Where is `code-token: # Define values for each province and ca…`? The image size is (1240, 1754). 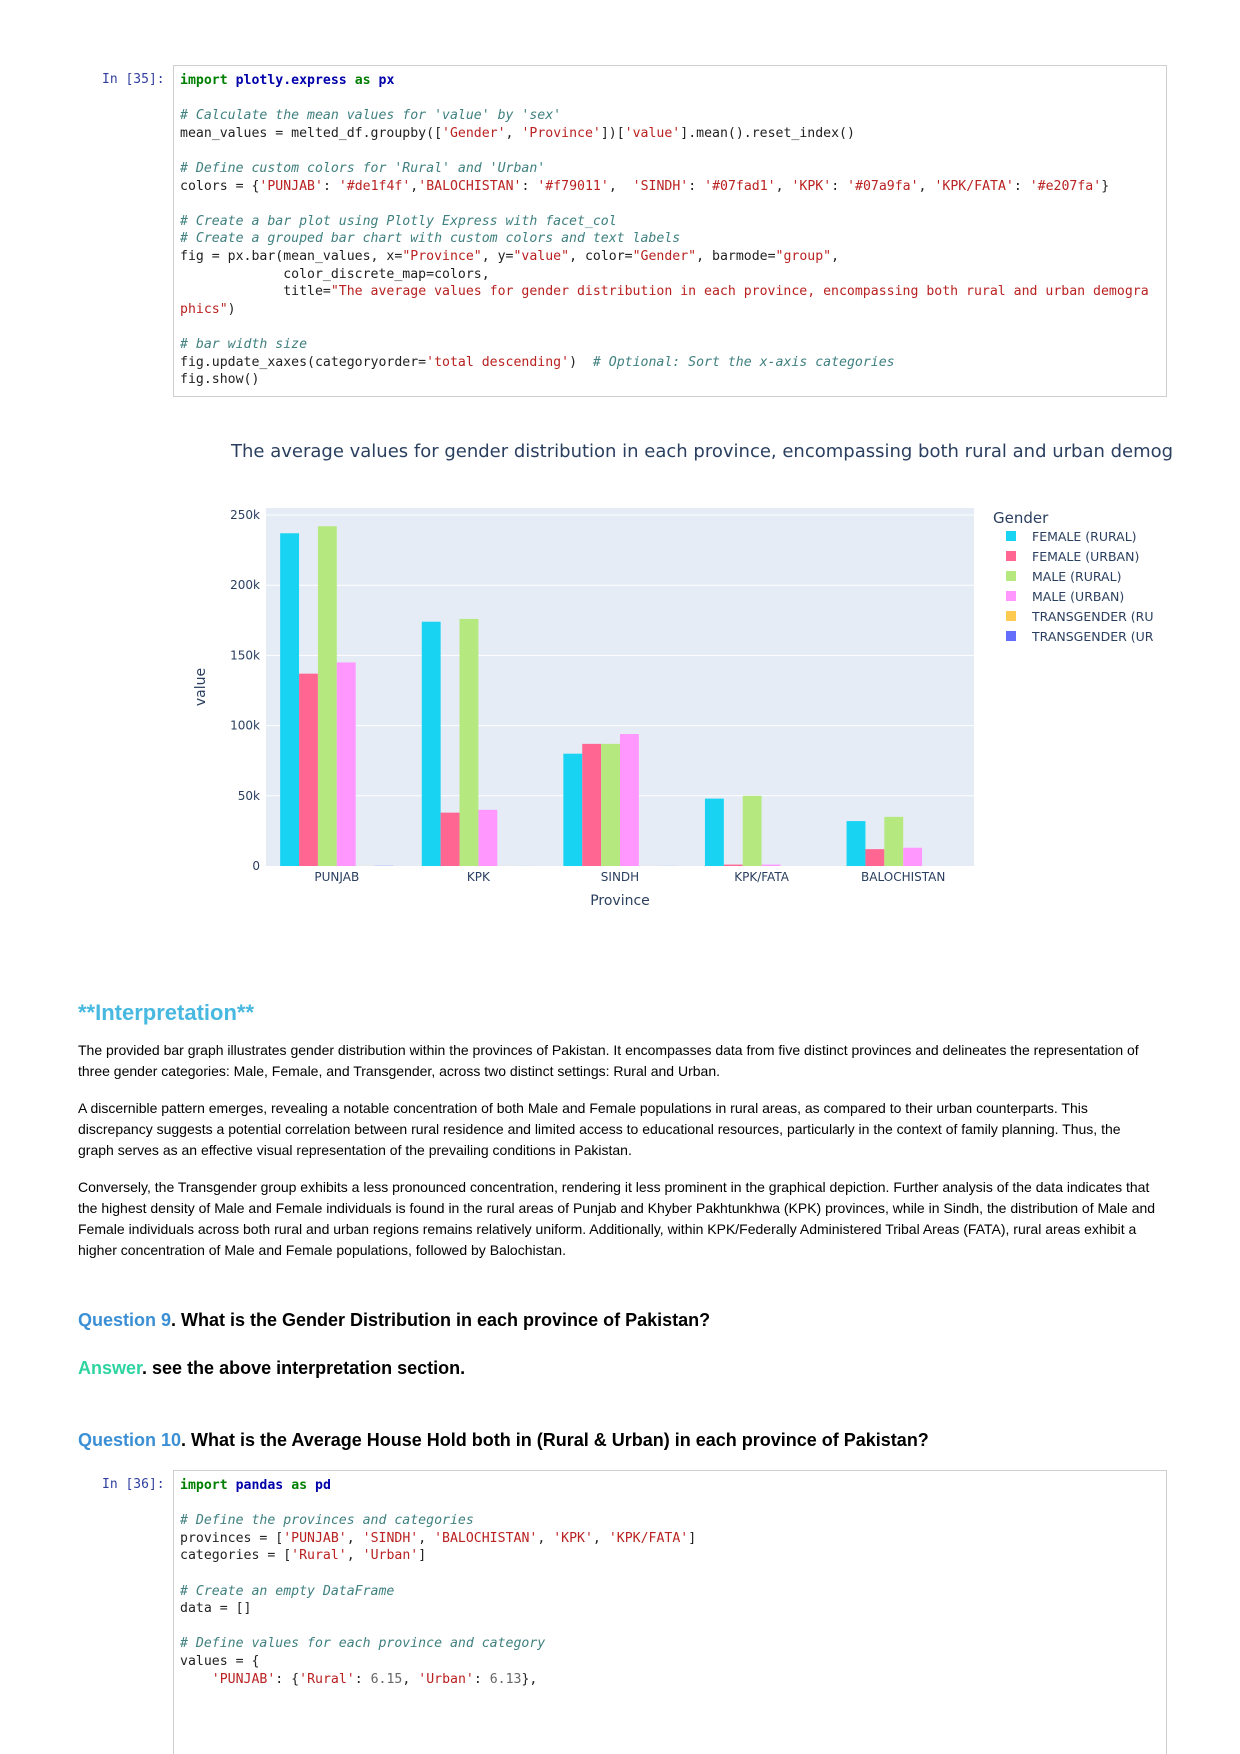
code-token: # Define values for each province and ca… is located at coordinates (363, 1644).